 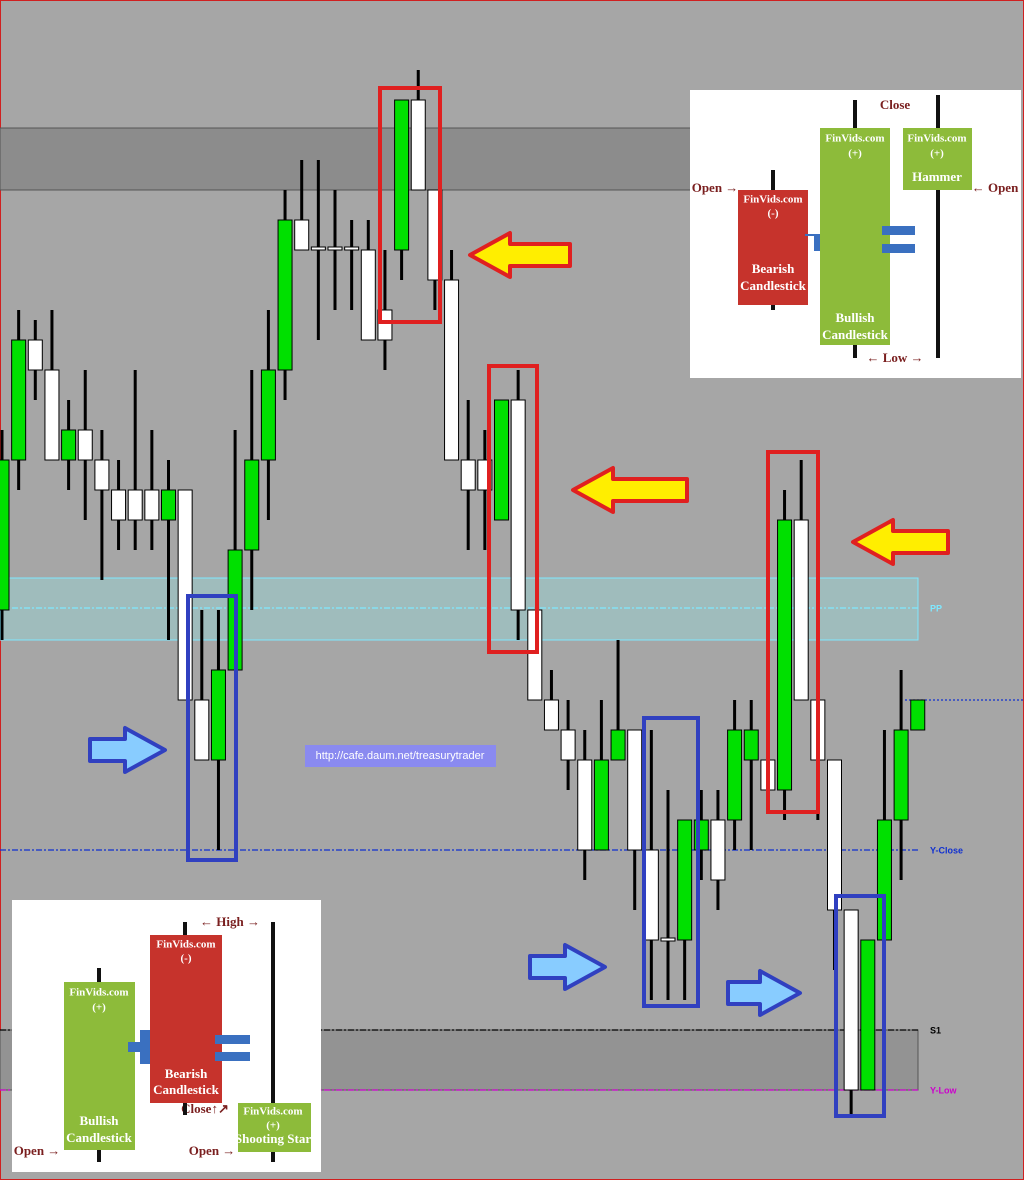 I want to click on watermark-box, so click(x=400, y=756).